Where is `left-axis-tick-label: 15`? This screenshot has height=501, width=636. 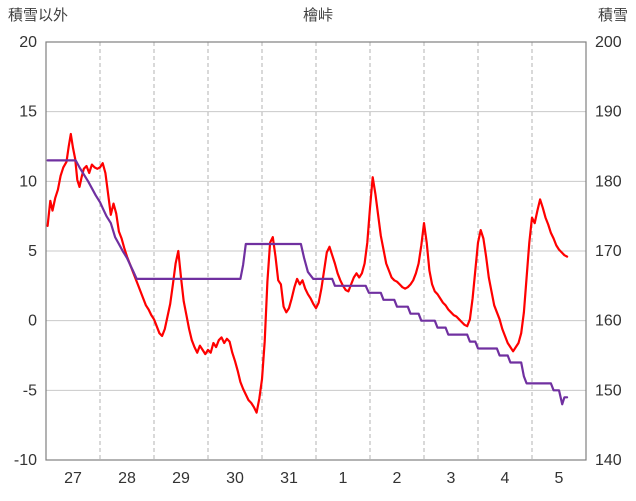
left-axis-tick-label: 15 is located at coordinates (28, 112).